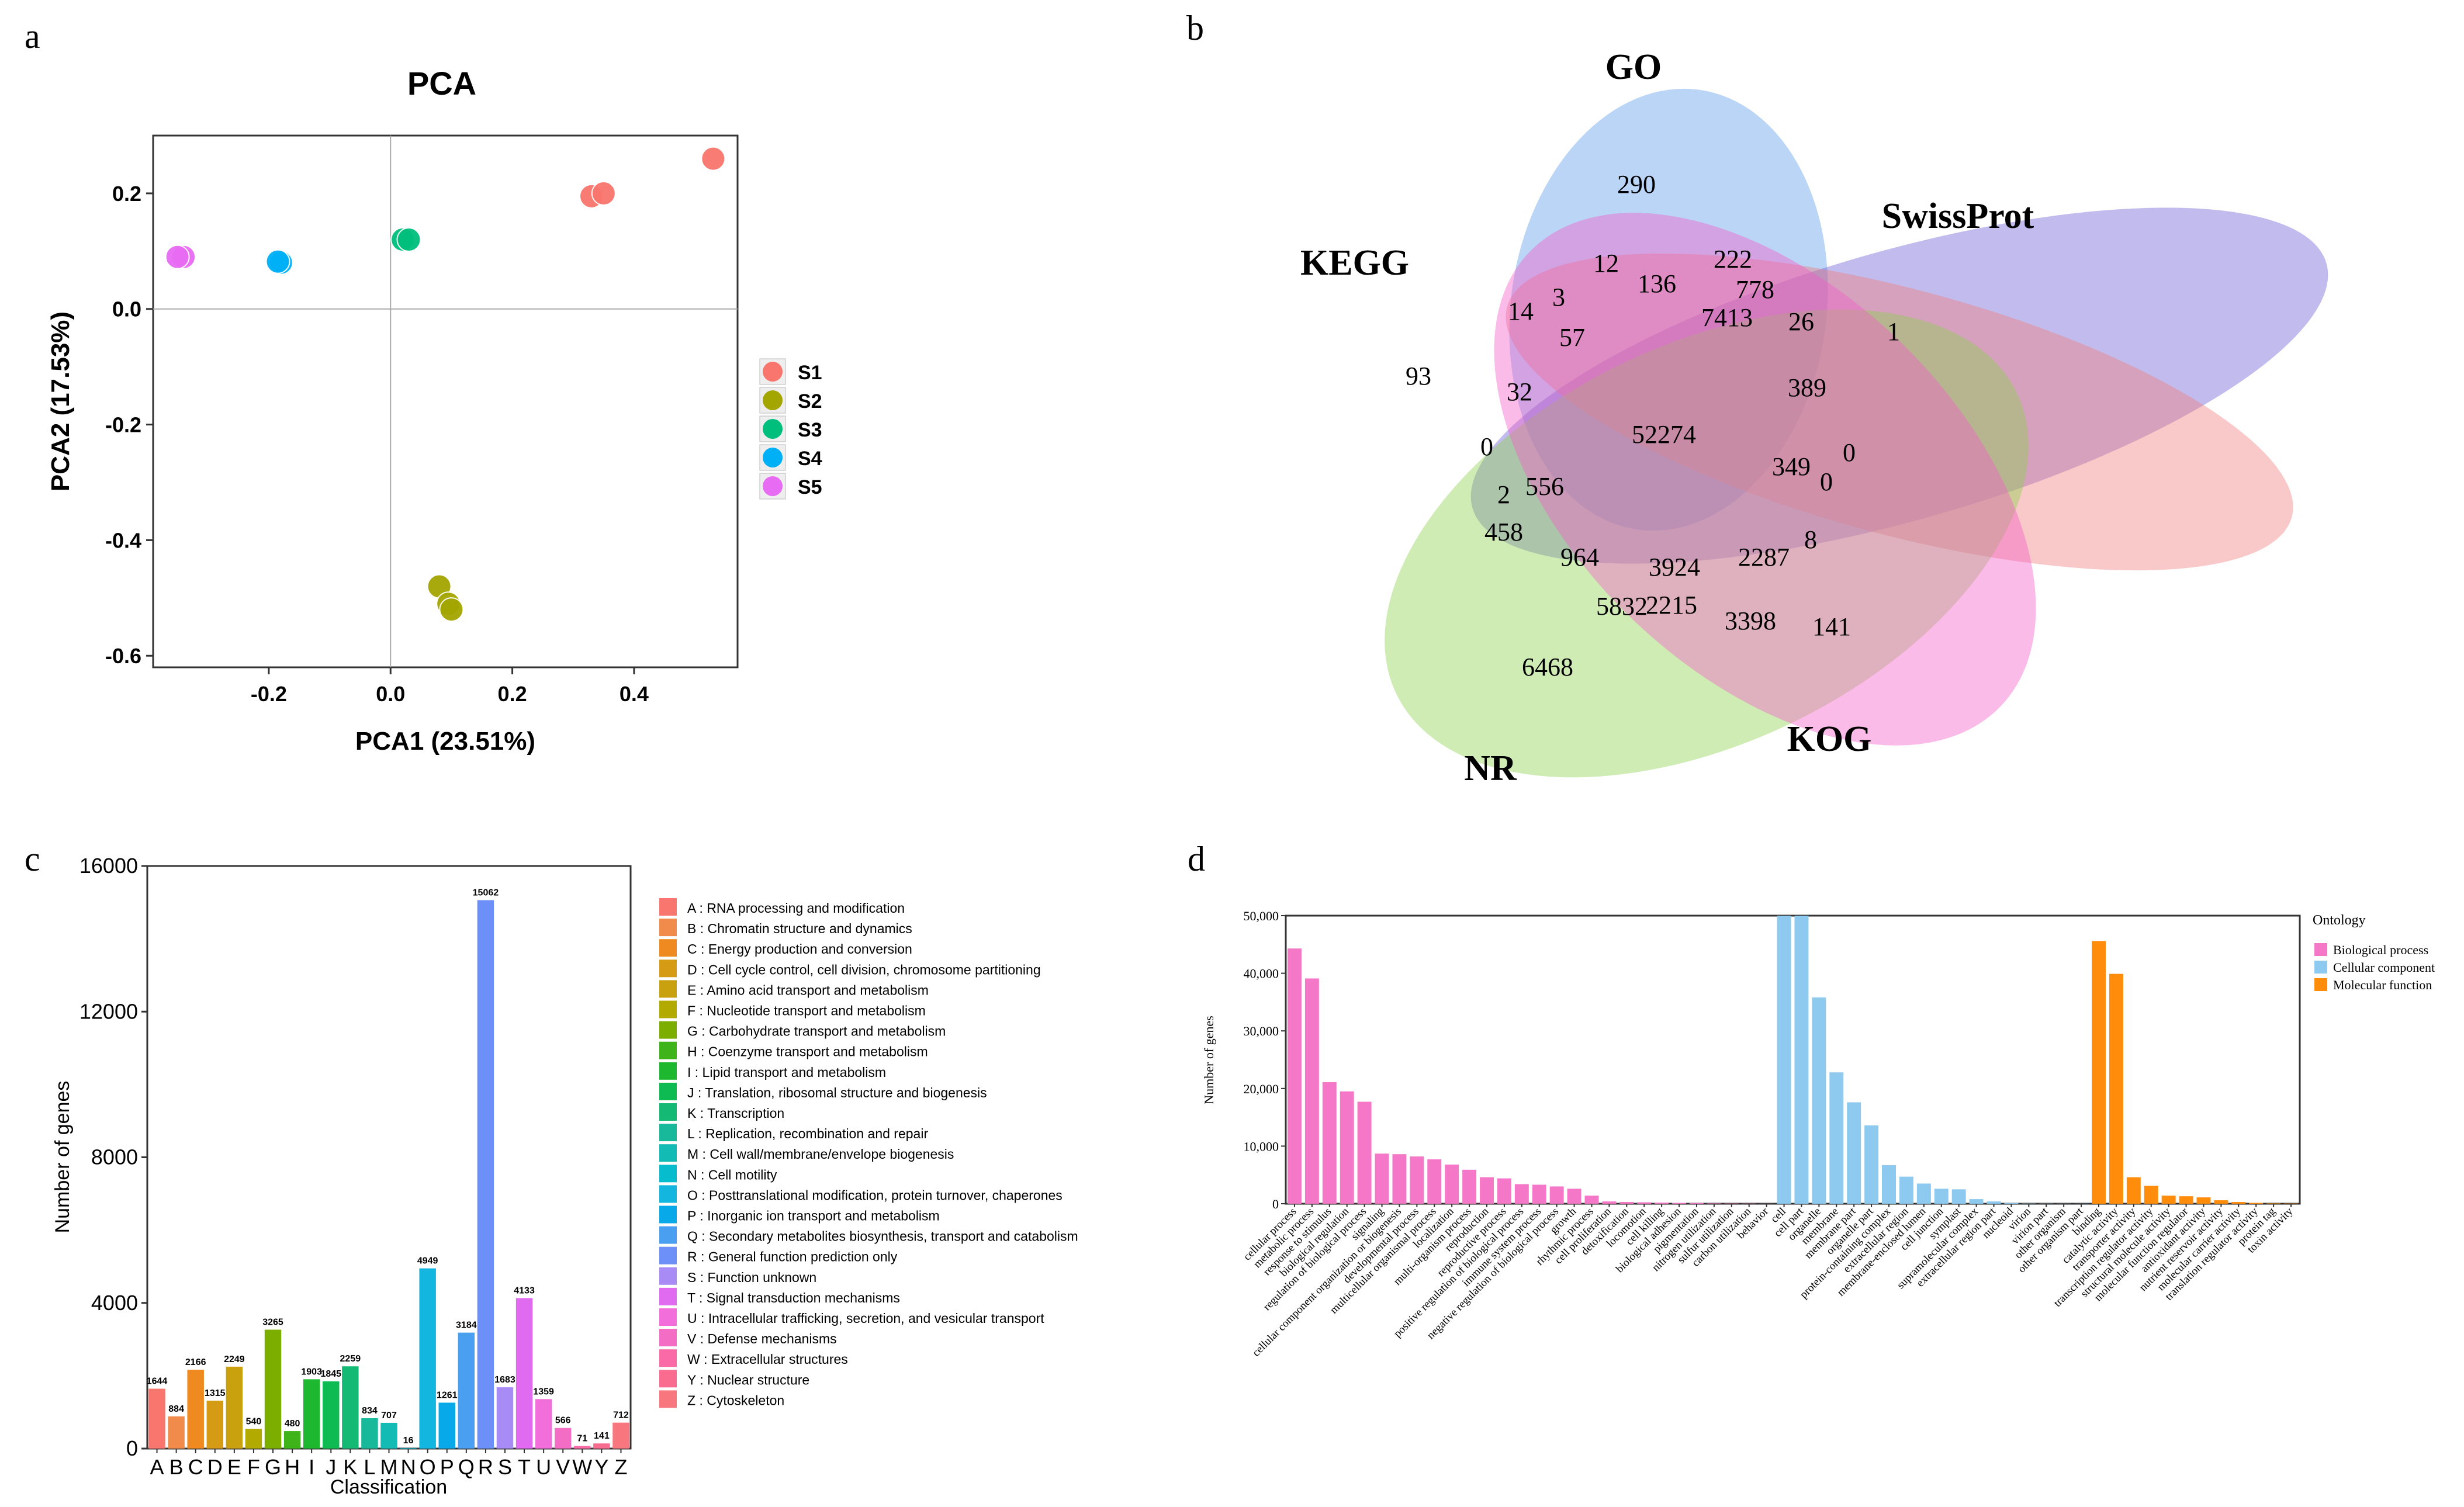 The height and width of the screenshot is (1507, 2464). I want to click on kog-x-tick-label: V, so click(563, 1467).